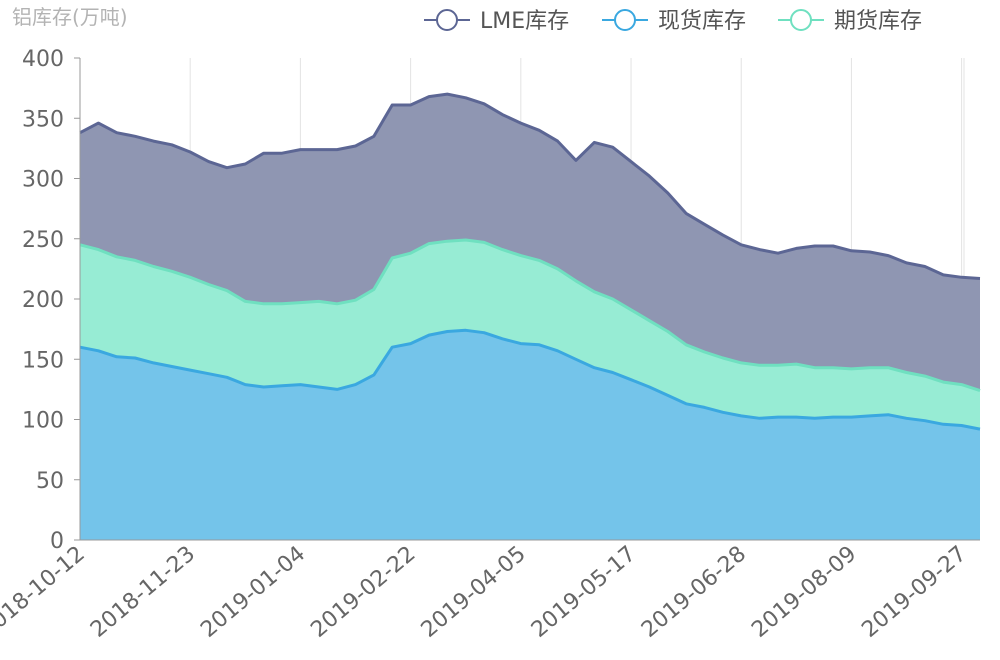 The height and width of the screenshot is (660, 1000). What do you see at coordinates (253, 591) in the screenshot?
I see `x-tick-label-2: 2019-01-04` at bounding box center [253, 591].